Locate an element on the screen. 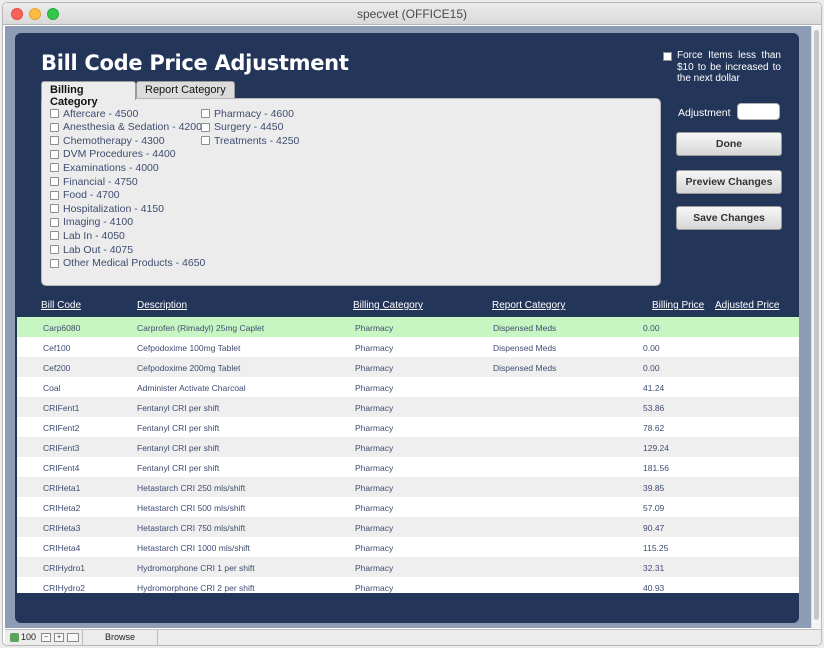 The image size is (824, 648). cell-bill-code: CRIFent2 is located at coordinates (61, 428).